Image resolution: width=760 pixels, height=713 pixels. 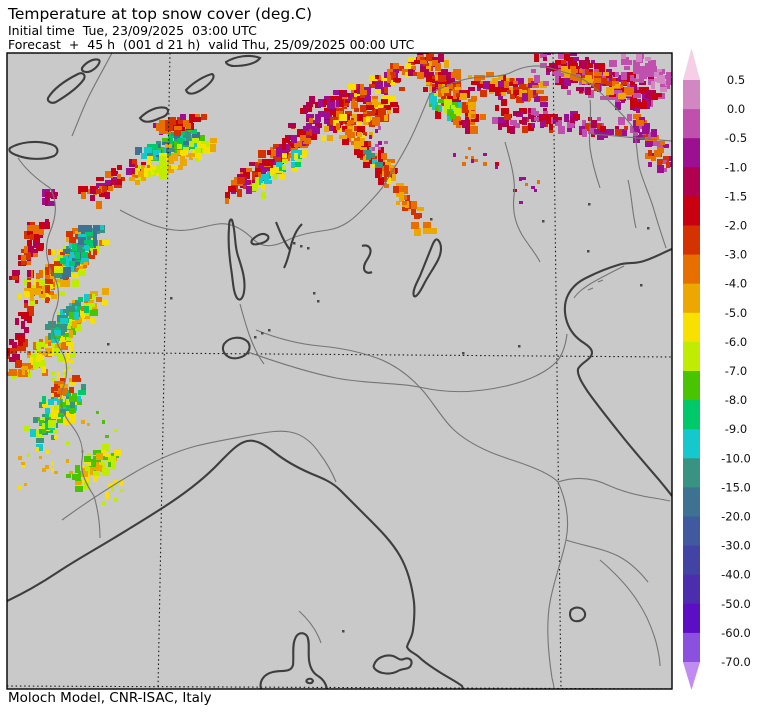 I want to click on lake-neuchatel, so click(x=66, y=88).